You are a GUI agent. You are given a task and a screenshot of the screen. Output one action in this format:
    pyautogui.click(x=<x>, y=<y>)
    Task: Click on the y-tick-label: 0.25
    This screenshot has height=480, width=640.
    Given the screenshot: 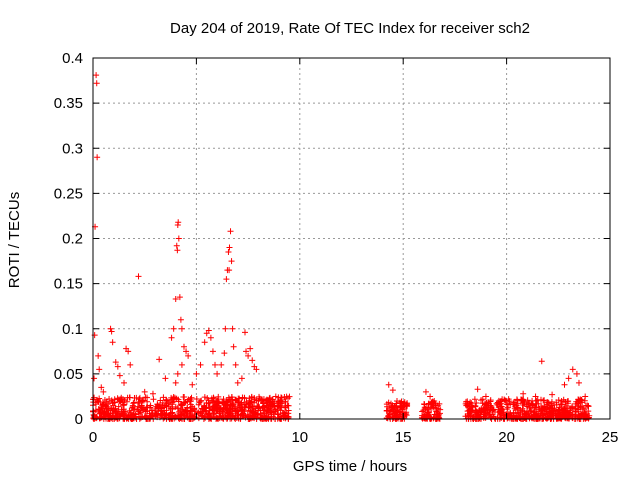 What is the action you would take?
    pyautogui.click(x=68, y=193)
    